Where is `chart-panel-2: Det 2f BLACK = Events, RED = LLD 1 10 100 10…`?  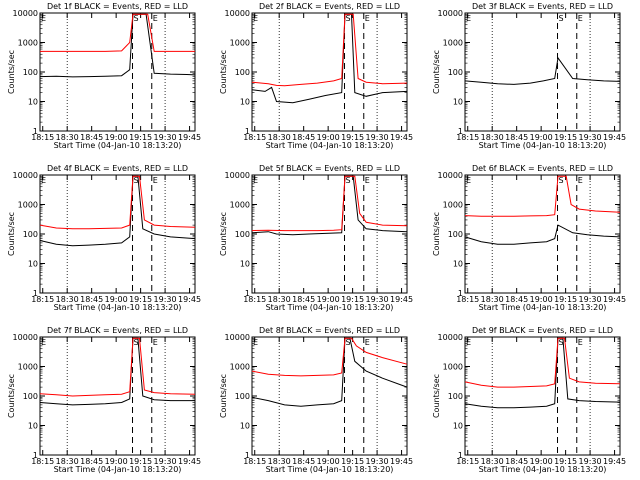
chart-panel-2: Det 2f BLACK = Events, RED = LLD 1 10 100 10… is located at coordinates (316, 76).